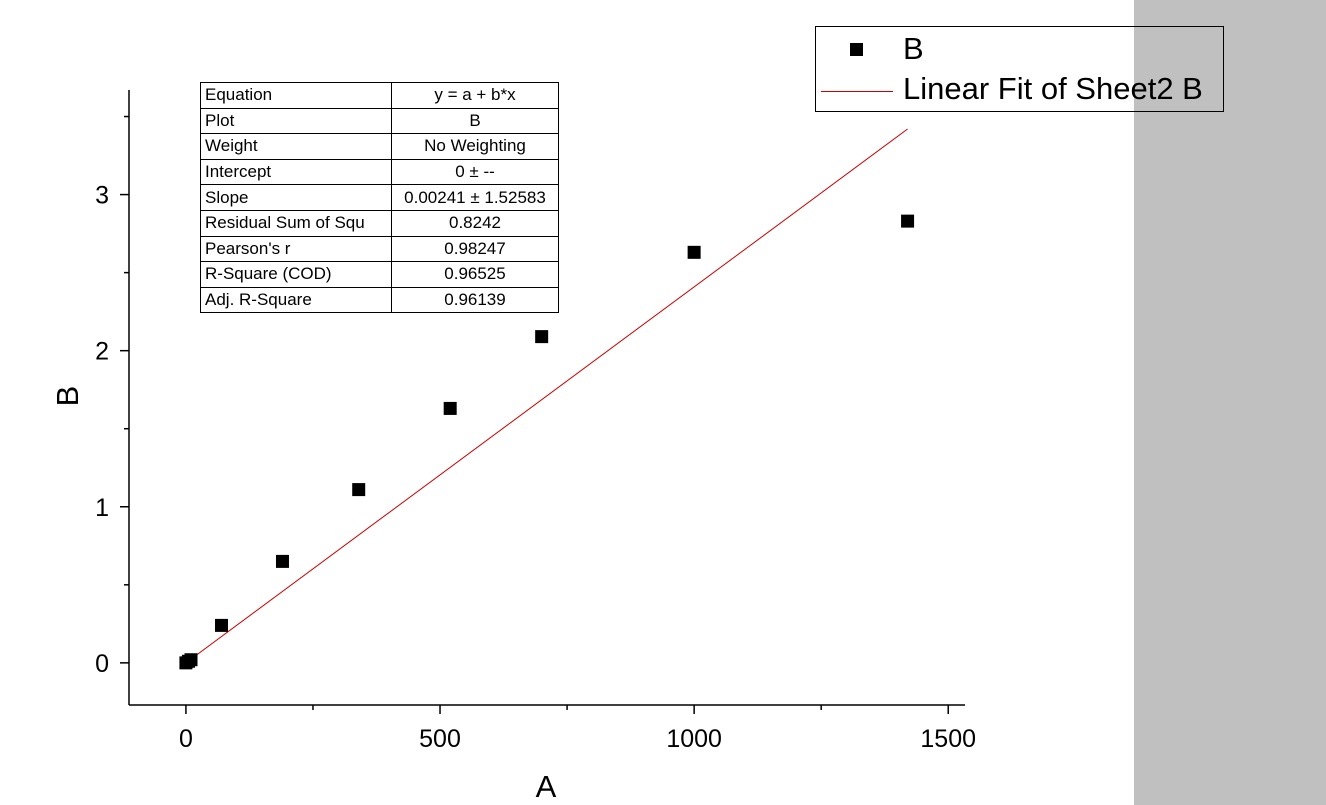 This screenshot has height=805, width=1326. I want to click on stats-row: Equation y = a + b*x, so click(379, 95).